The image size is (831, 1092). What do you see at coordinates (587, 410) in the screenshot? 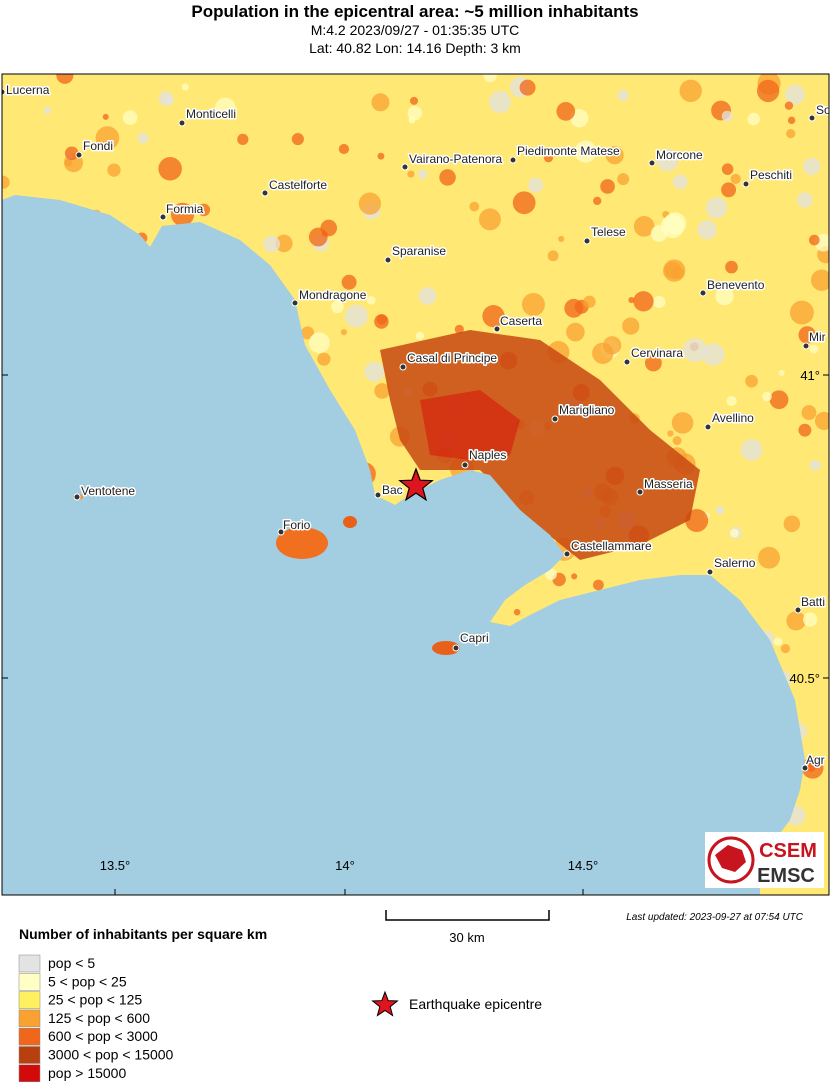
I see `city-label: Marigliano` at bounding box center [587, 410].